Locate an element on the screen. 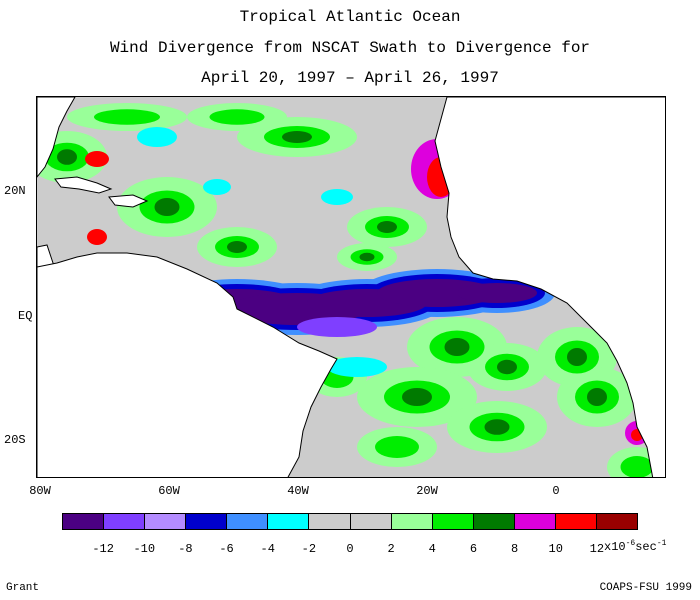 Image resolution: width=700 pixels, height=600 pixels. legend-tick-label: 2 is located at coordinates (391, 549).